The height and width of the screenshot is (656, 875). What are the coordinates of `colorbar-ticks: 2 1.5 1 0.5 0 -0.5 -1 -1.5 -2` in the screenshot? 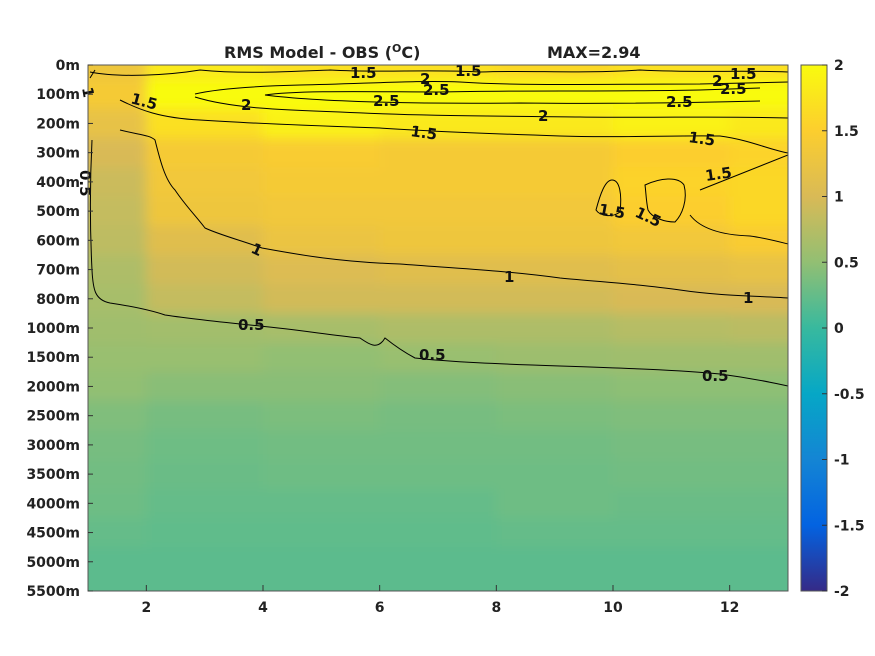 It's located at (843, 329).